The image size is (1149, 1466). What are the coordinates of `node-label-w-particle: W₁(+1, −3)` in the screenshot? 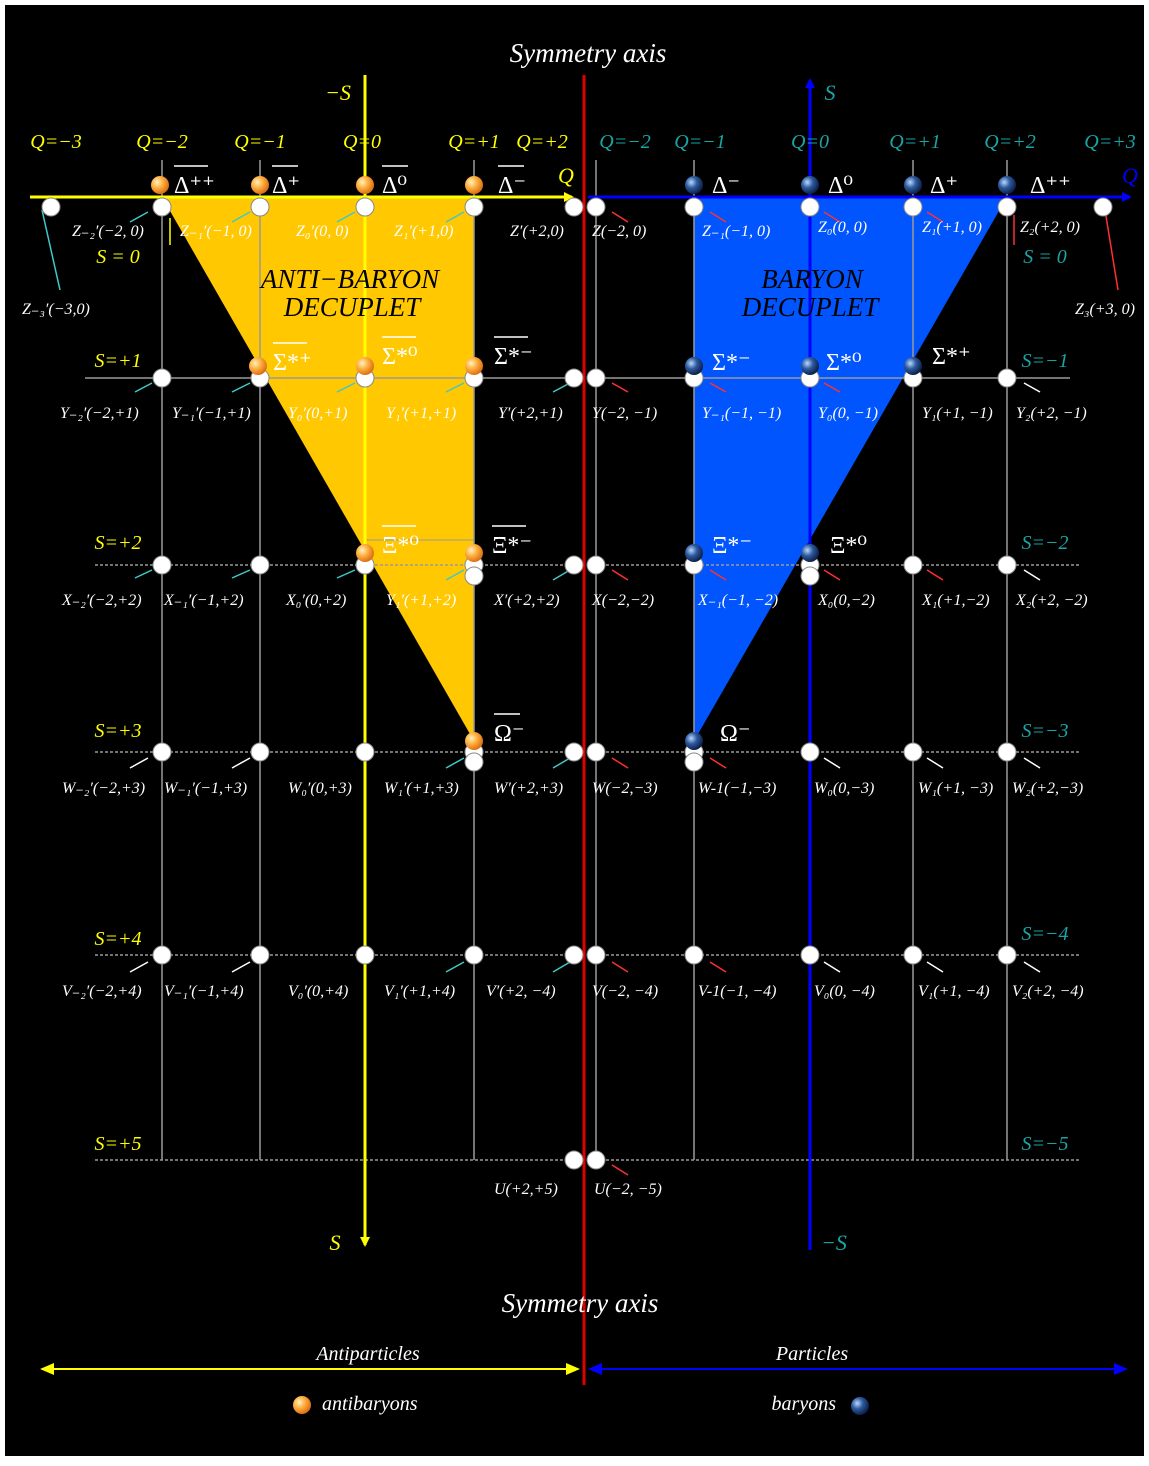 It's located at (955, 788).